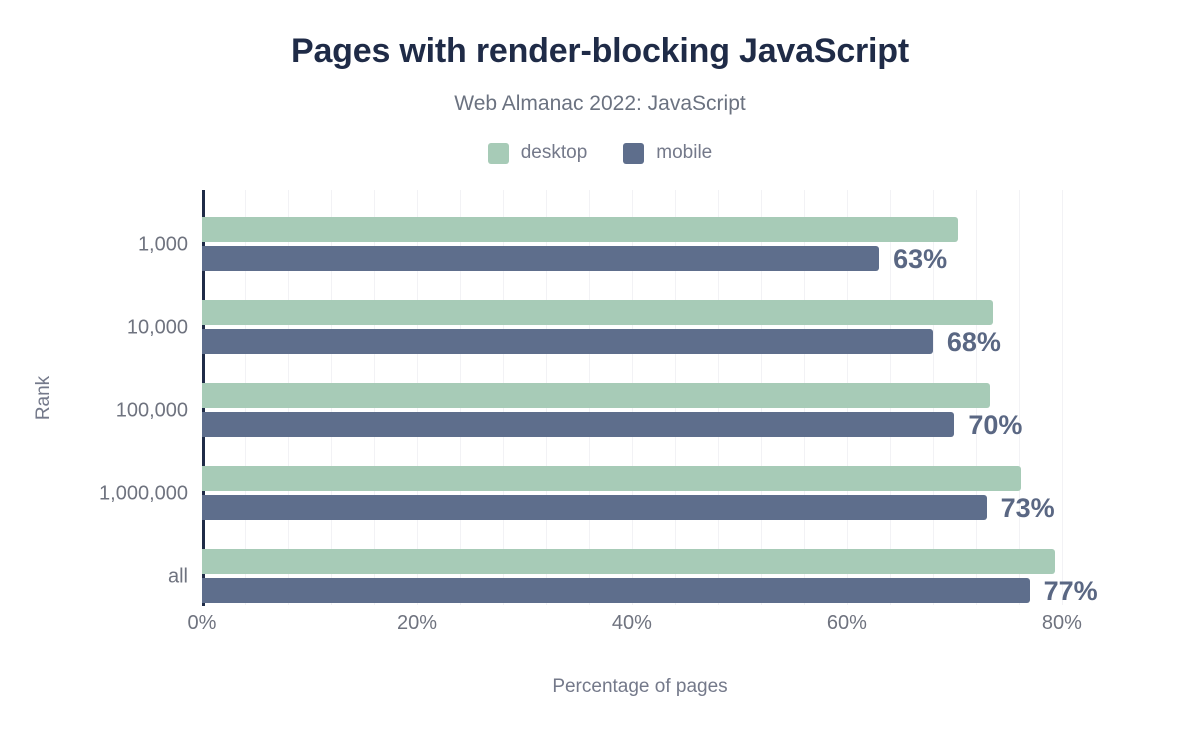 The height and width of the screenshot is (742, 1200). I want to click on y-tick-label: 100,000, so click(151, 410).